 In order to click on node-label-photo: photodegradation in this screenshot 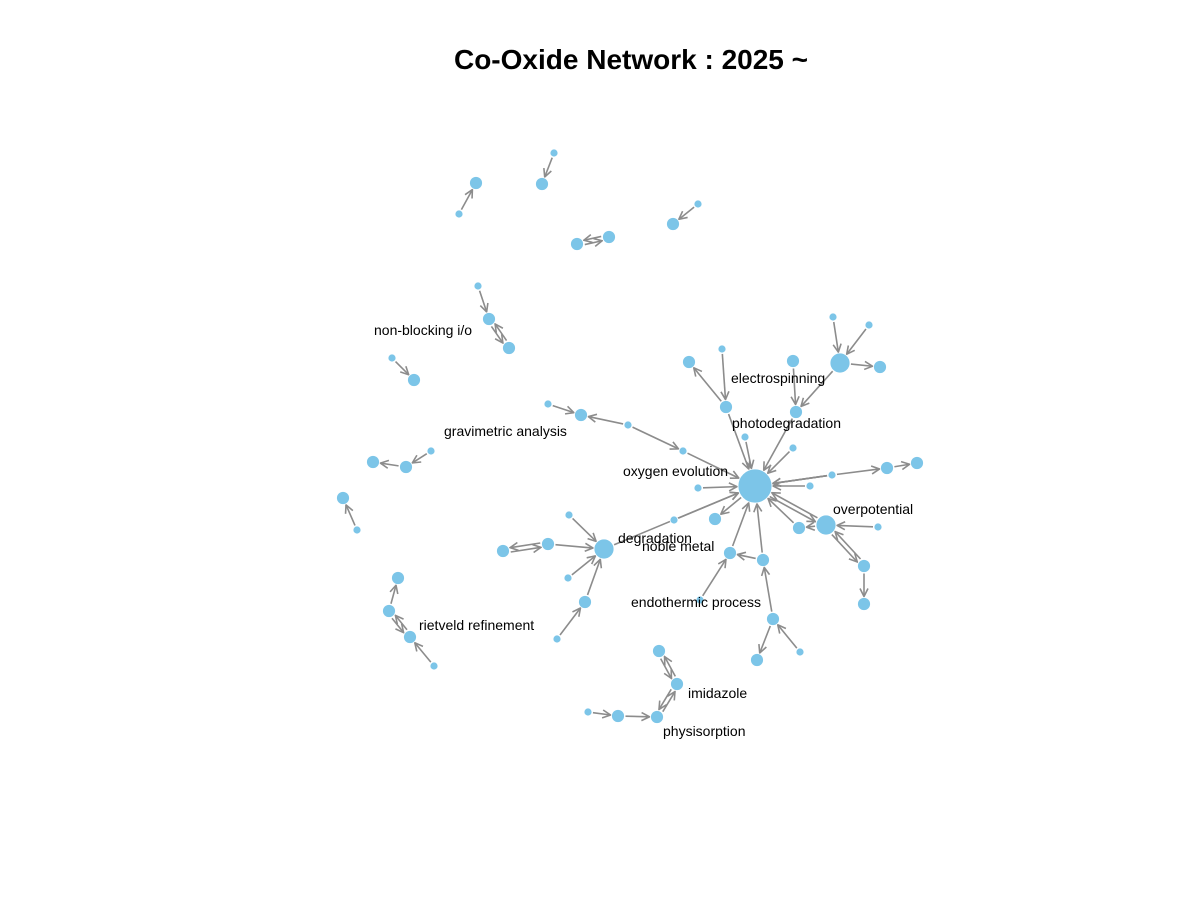, I will do `click(786, 423)`.